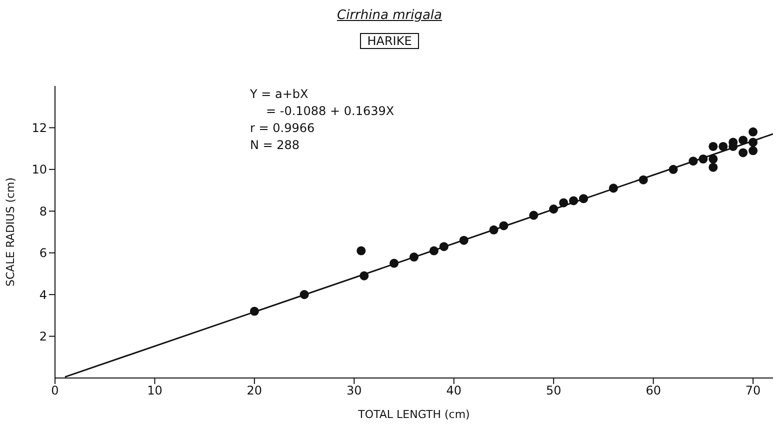  What do you see at coordinates (254, 391) in the screenshot?
I see `x-tick-label: 20` at bounding box center [254, 391].